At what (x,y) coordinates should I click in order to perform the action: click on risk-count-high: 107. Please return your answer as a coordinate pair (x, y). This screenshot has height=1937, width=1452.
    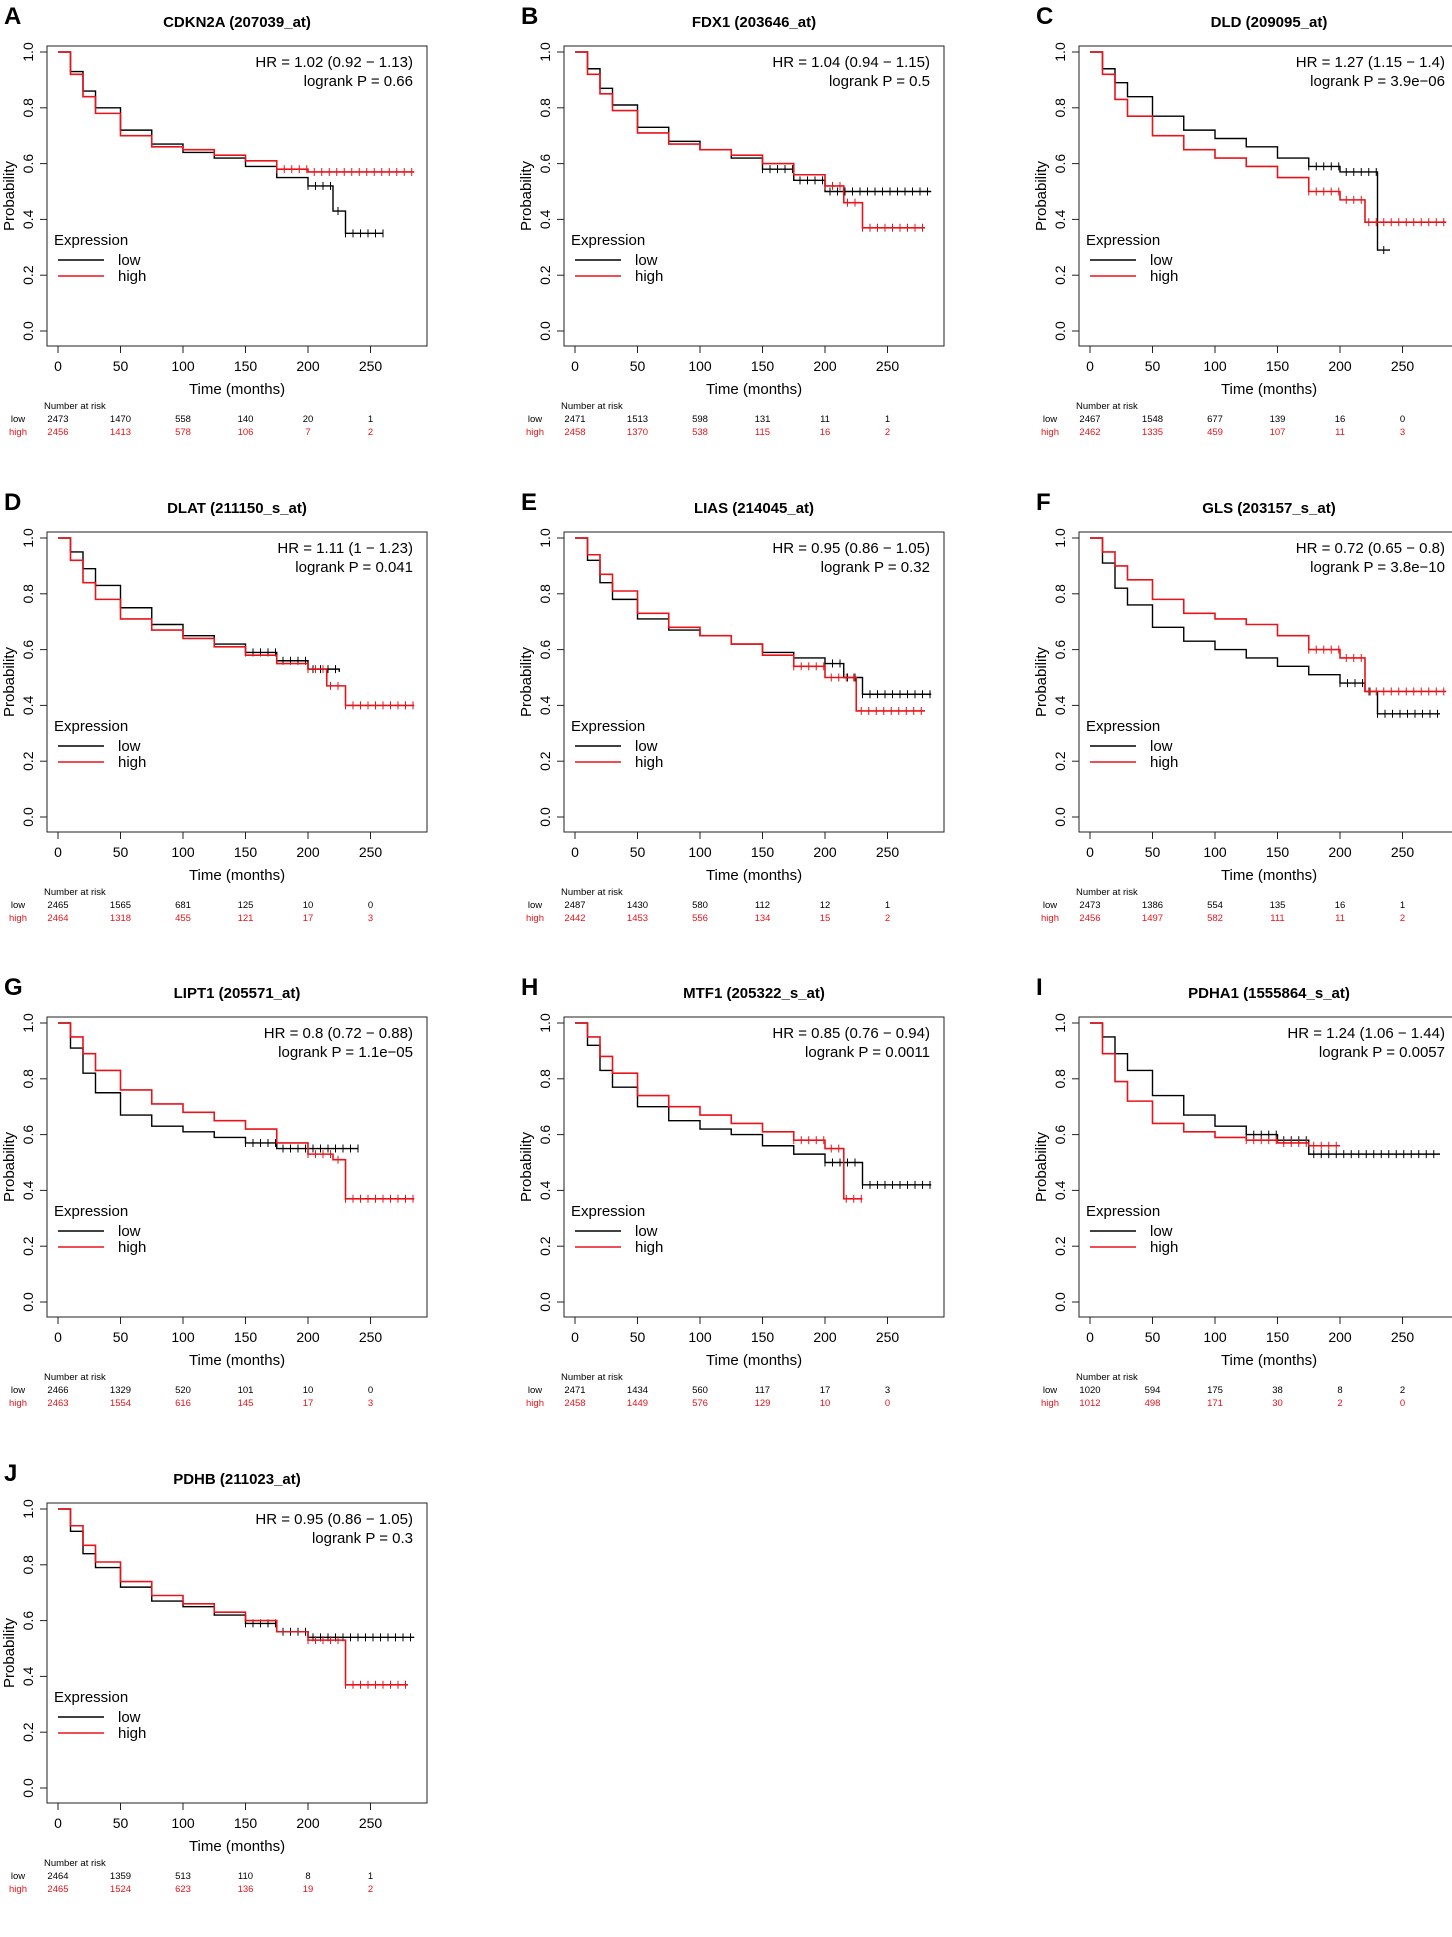
    Looking at the image, I should click on (1278, 432).